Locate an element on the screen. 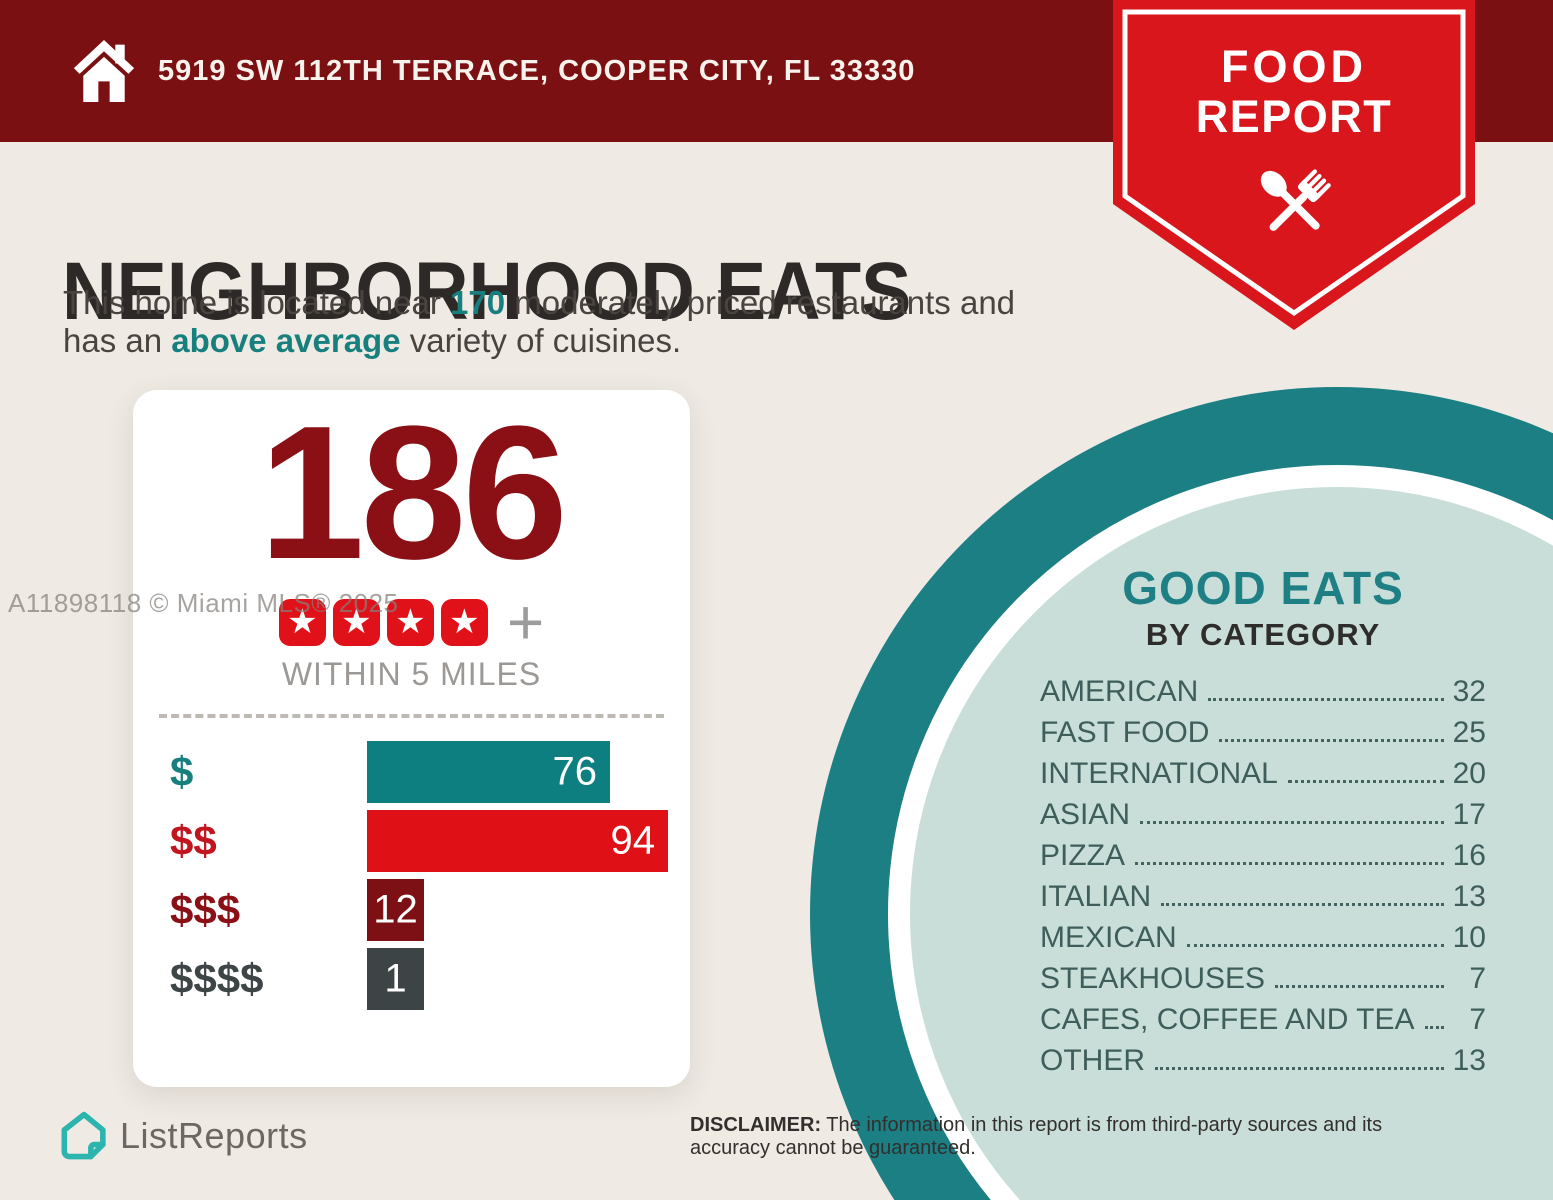 This screenshot has height=1200, width=1553. category-value: 20 is located at coordinates (1469, 773).